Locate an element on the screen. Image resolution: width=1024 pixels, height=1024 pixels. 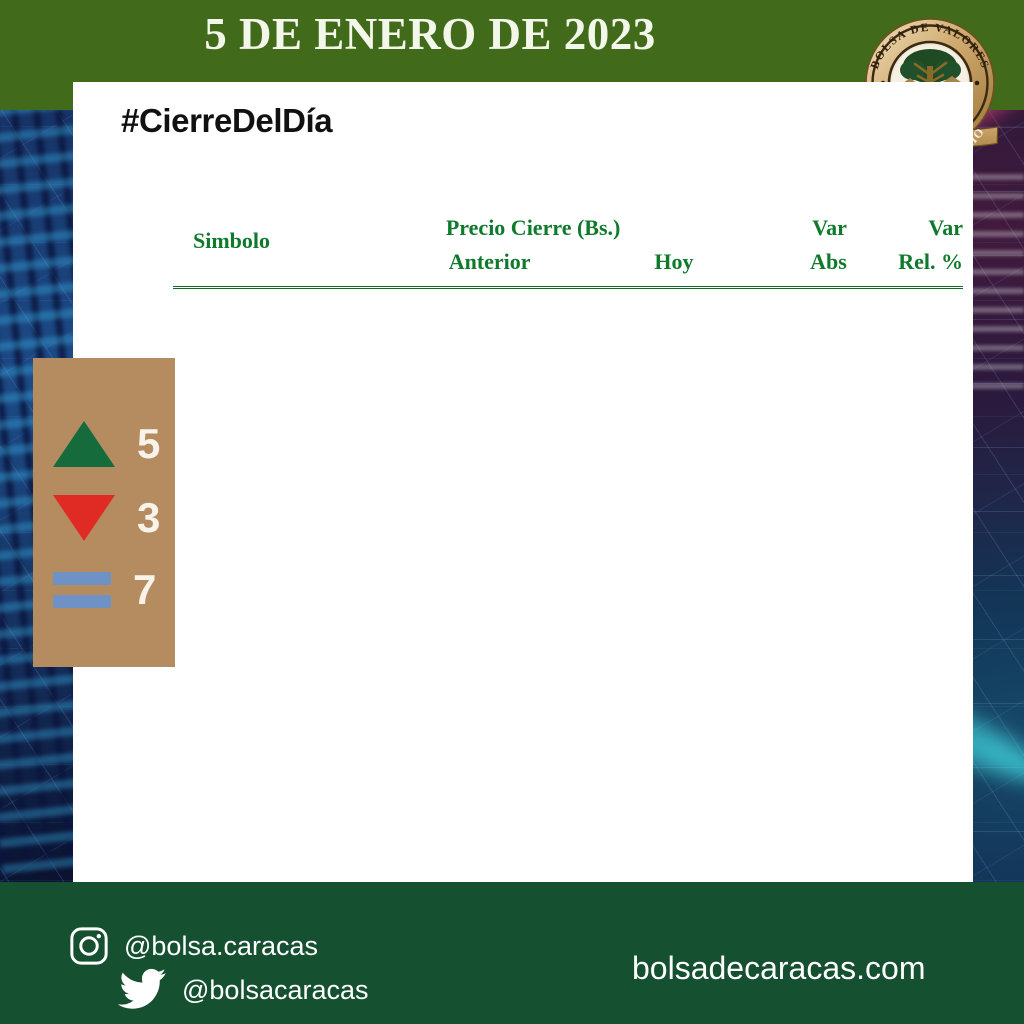
col-header-var-abs-line1: Var is located at coordinates (829, 227).